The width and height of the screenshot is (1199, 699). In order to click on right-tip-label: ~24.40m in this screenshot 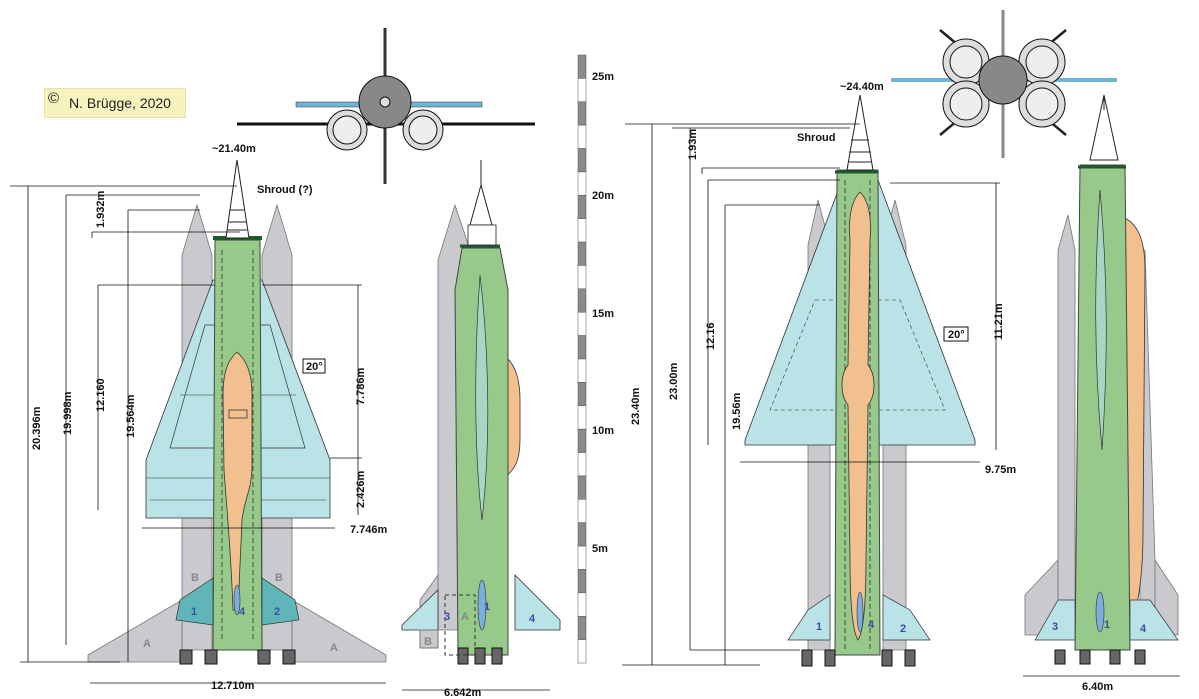, I will do `click(862, 87)`.